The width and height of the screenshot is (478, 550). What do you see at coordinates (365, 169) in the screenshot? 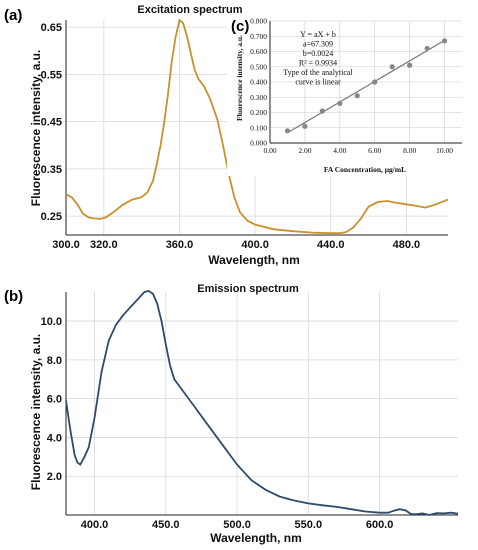
I see `inset-x-label: FA Concentration, µg/mL` at bounding box center [365, 169].